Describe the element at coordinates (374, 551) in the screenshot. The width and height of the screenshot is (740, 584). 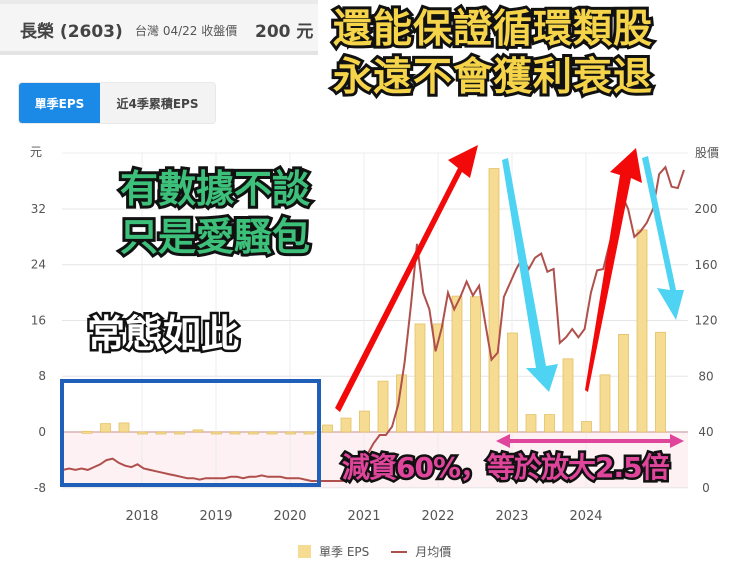
I see `chart-legend: 單季 EPS 月均價` at that location.